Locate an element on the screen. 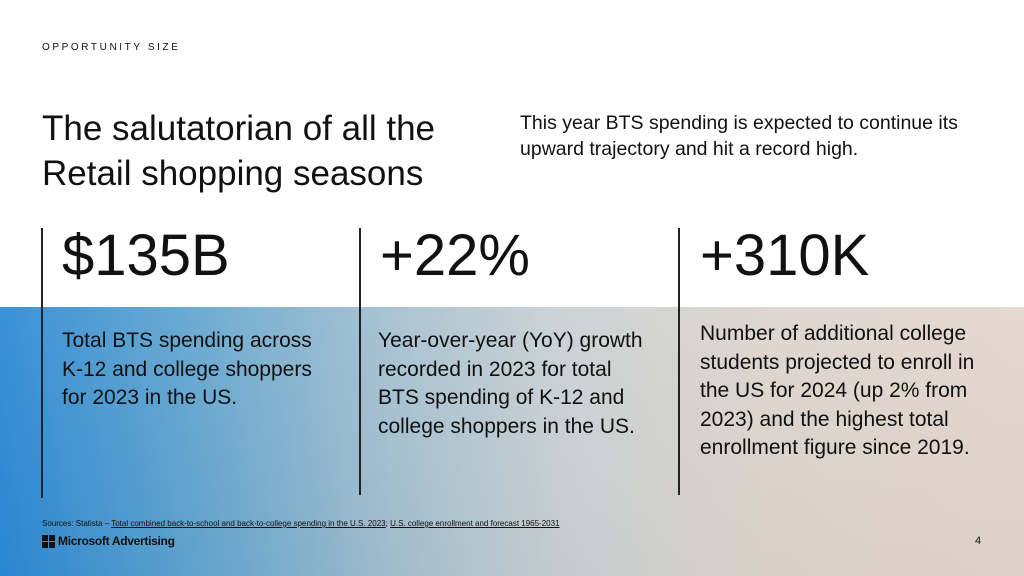 Image resolution: width=1024 pixels, height=576 pixels. microsoft-advertising-logo: Microsoft Advertising is located at coordinates (108, 541).